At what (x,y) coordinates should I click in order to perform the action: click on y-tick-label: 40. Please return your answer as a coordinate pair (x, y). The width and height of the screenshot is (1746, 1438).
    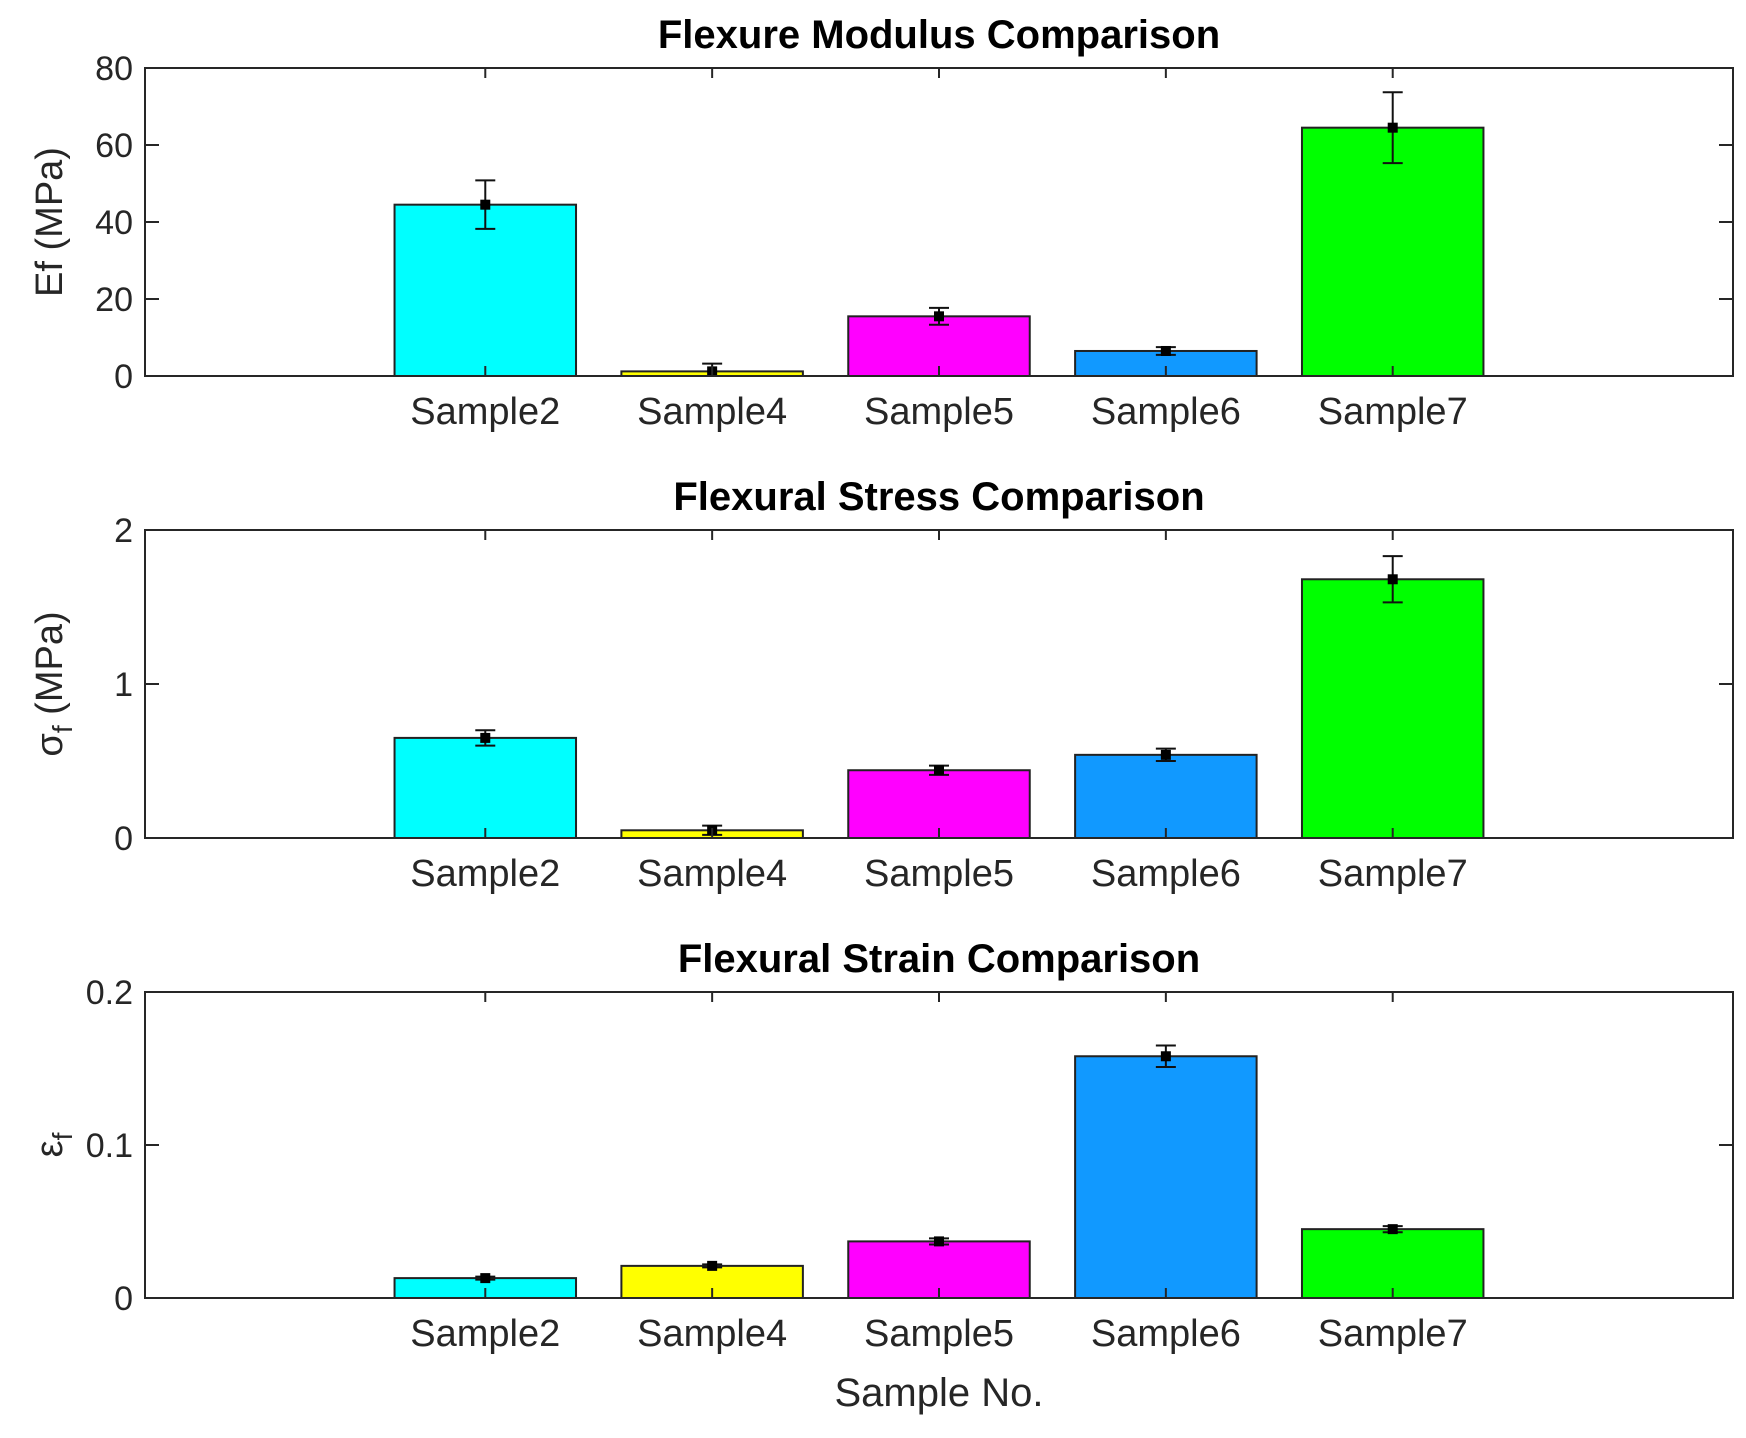
    Looking at the image, I should click on (114, 223).